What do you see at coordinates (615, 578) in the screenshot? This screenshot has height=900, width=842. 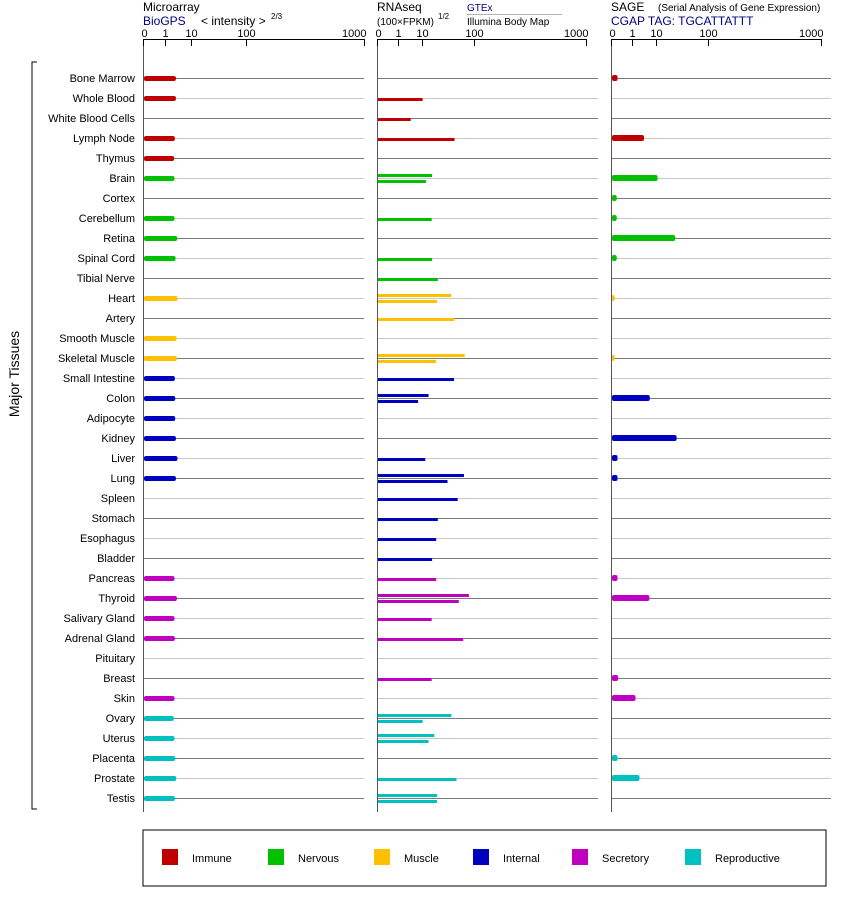 I see `bar-cgap-pancreas` at bounding box center [615, 578].